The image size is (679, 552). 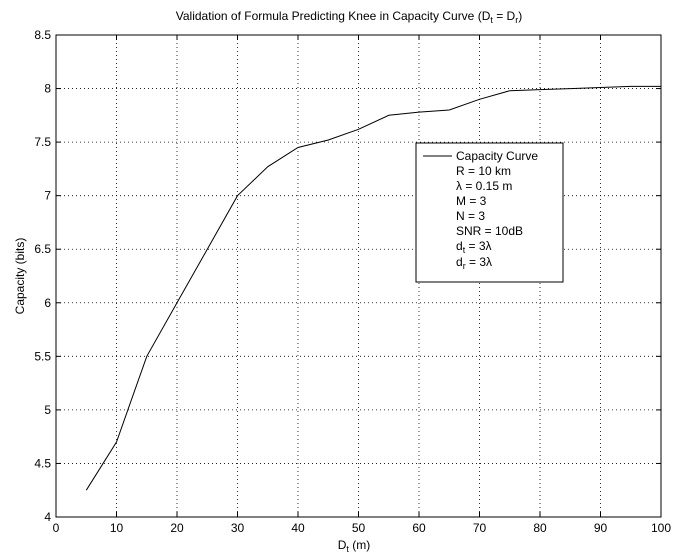 I want to click on legend-param-dr: dr = 3λ, so click(x=474, y=263).